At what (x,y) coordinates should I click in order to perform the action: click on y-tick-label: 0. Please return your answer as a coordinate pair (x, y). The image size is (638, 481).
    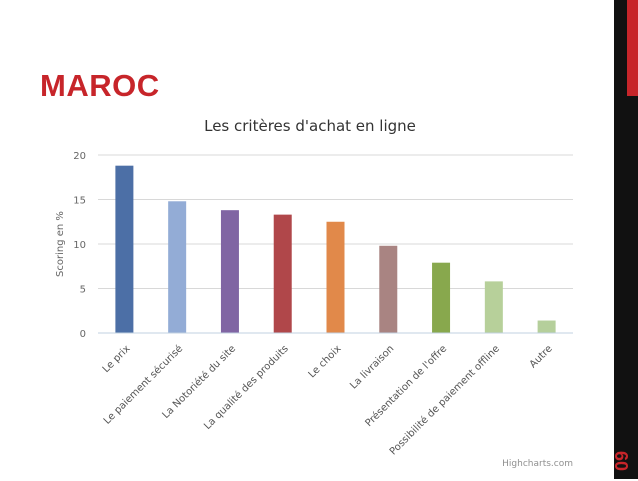
    Looking at the image, I should click on (83, 334).